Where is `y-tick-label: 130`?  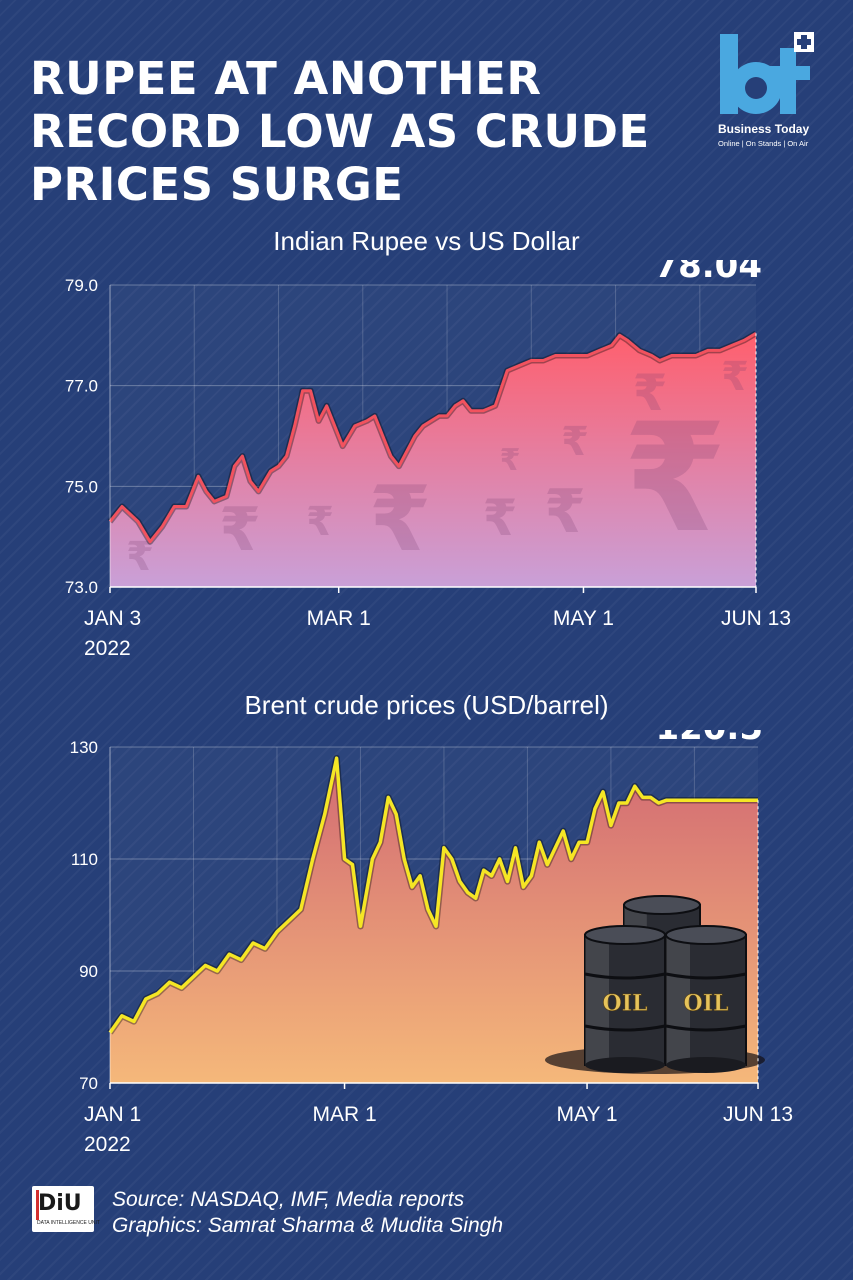
y-tick-label: 130 is located at coordinates (84, 747).